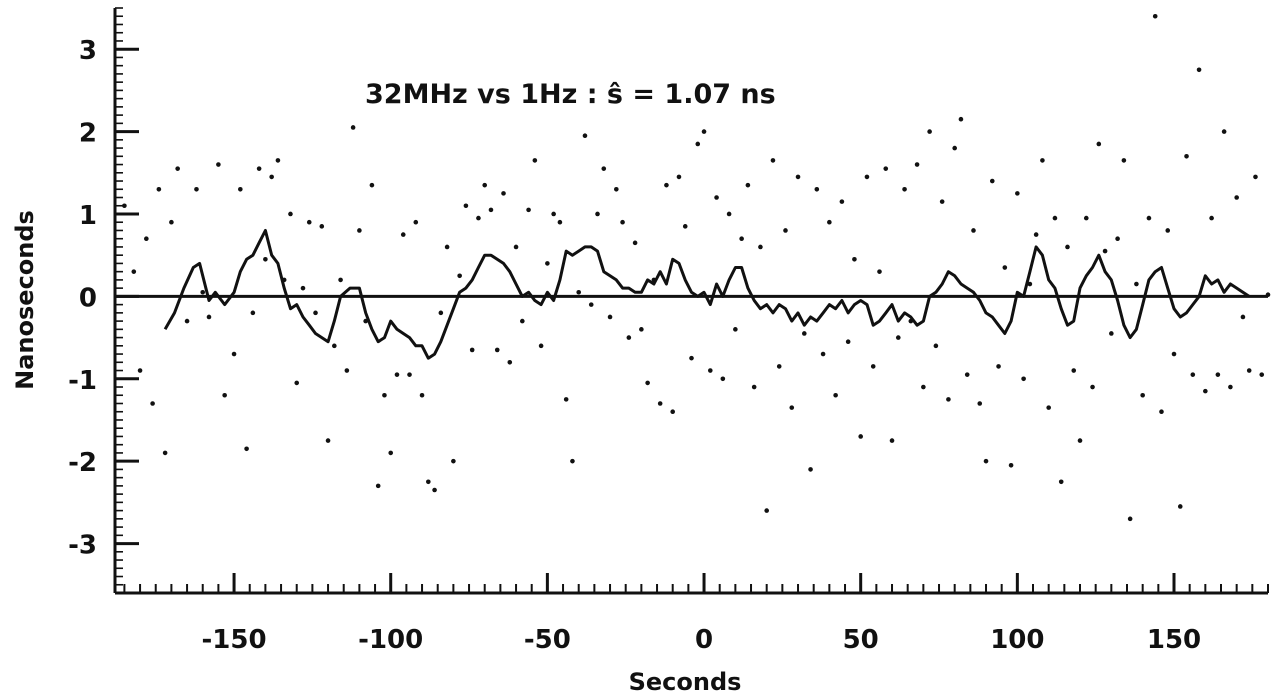 The height and width of the screenshot is (700, 1275). I want to click on y-tick-label: 0, so click(88, 298).